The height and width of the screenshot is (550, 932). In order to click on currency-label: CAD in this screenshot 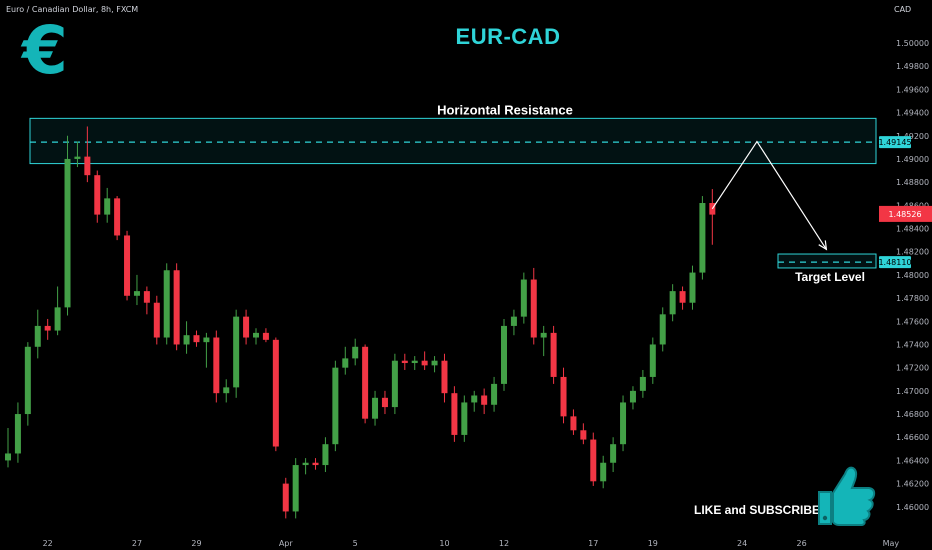, I will do `click(903, 9)`.